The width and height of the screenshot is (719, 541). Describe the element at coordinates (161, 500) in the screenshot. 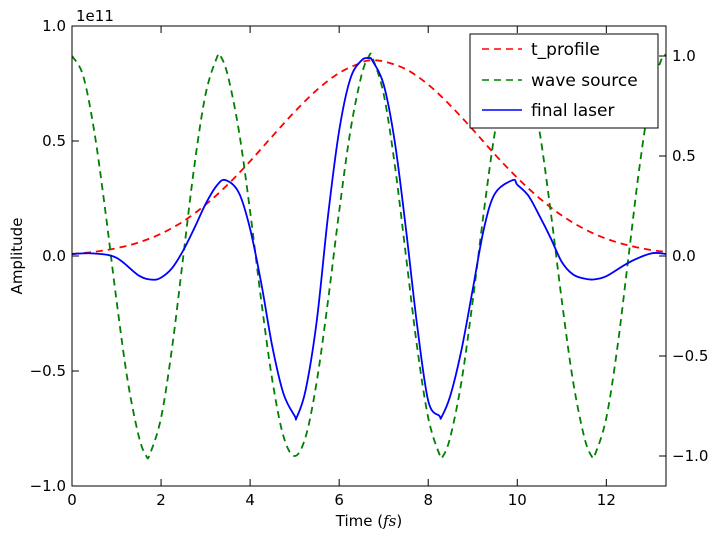

I see `x-tick-label: 2` at that location.